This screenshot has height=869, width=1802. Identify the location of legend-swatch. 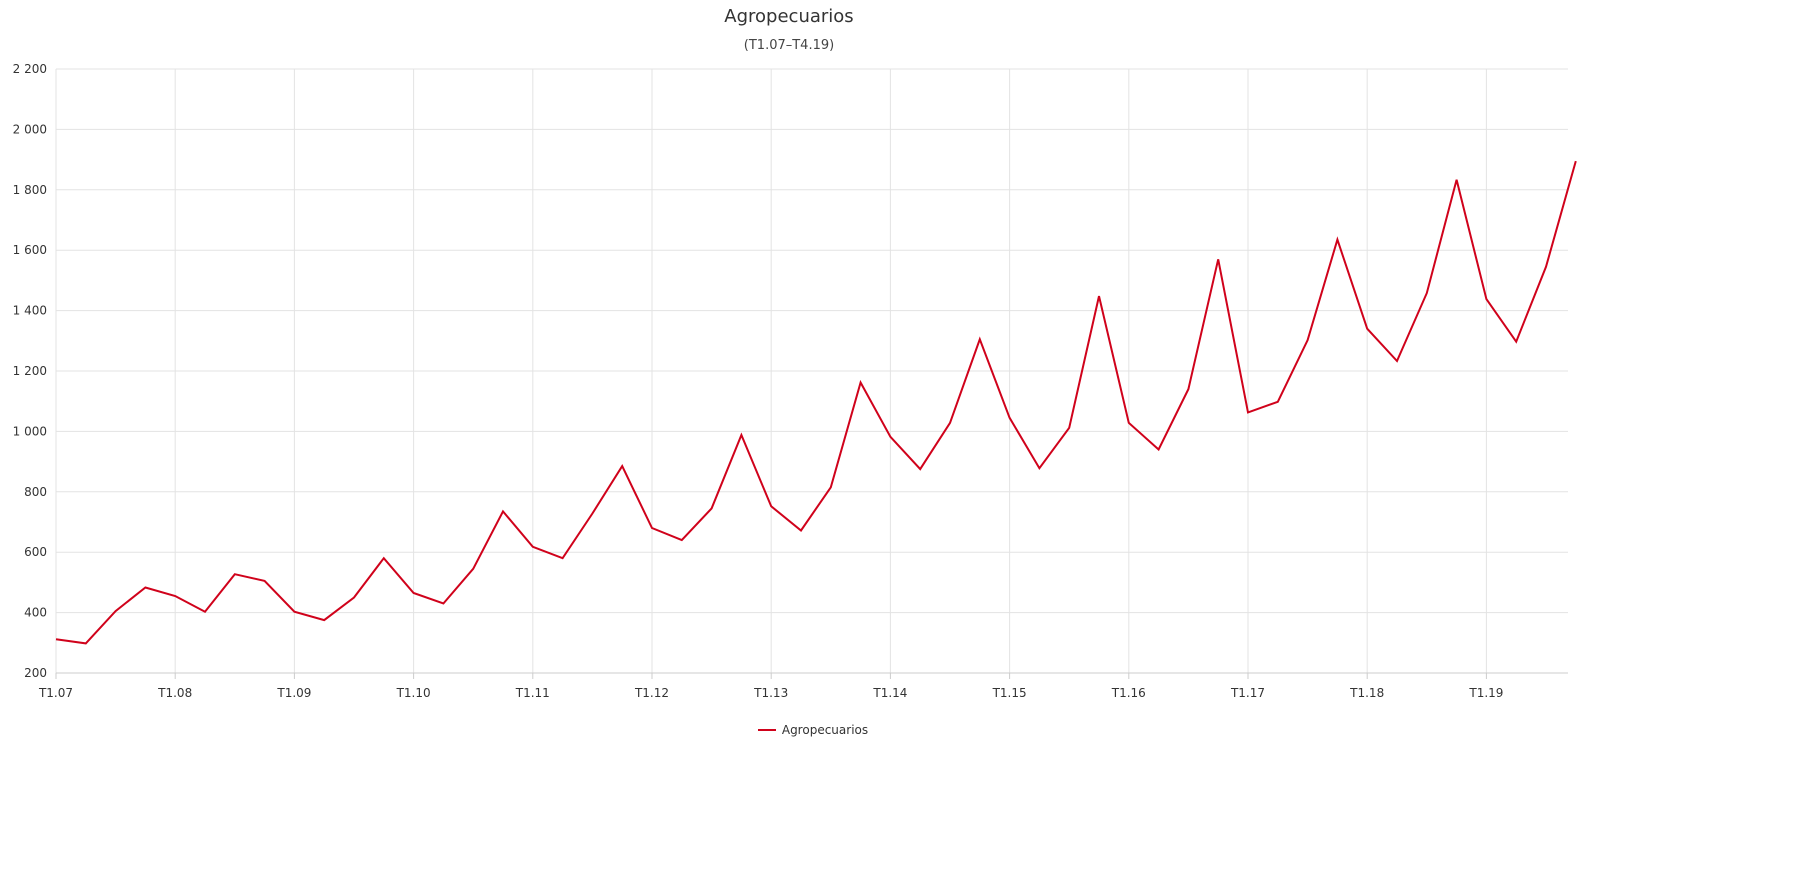
(766, 730).